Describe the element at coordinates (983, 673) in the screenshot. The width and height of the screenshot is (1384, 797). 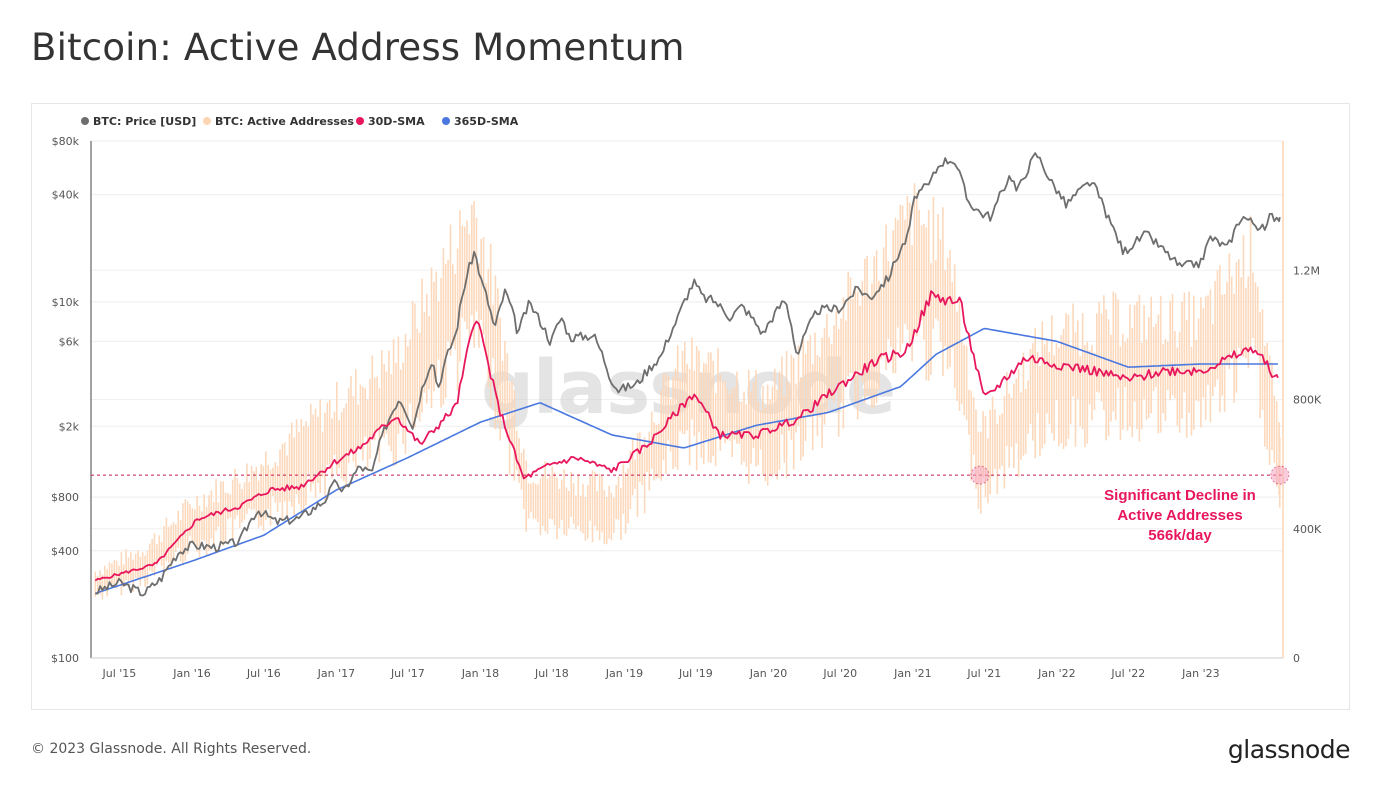
I see `x-tick-label: Jul '21` at that location.